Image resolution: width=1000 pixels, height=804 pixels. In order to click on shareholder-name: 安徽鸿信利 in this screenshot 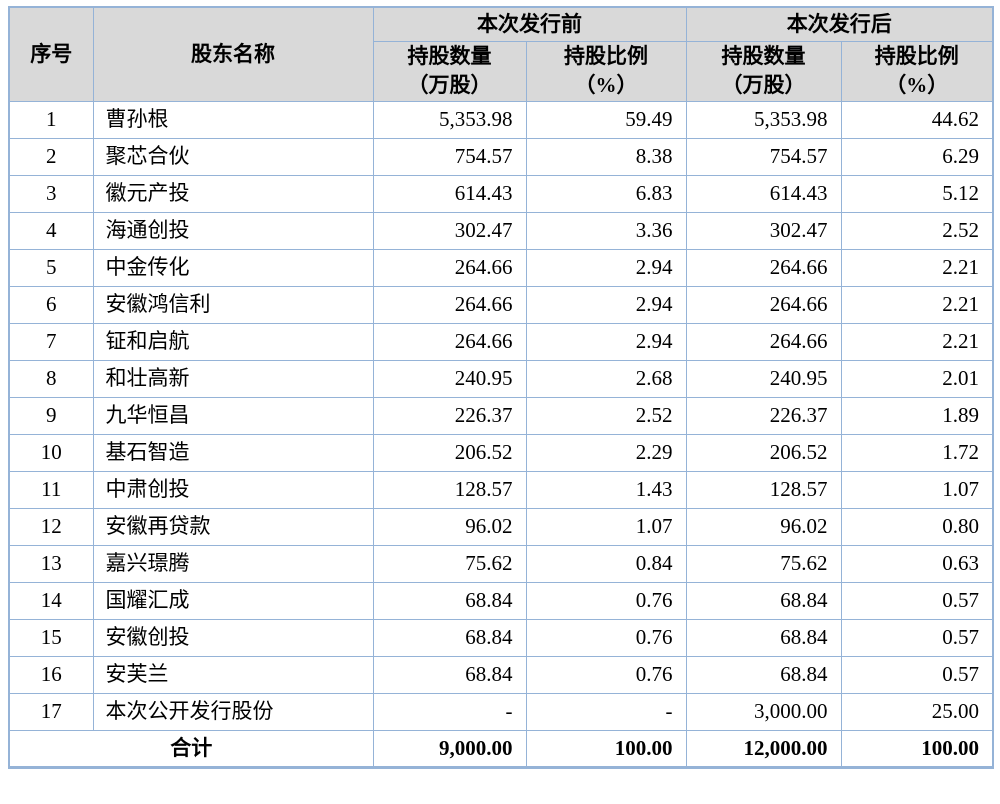, I will do `click(233, 304)`.